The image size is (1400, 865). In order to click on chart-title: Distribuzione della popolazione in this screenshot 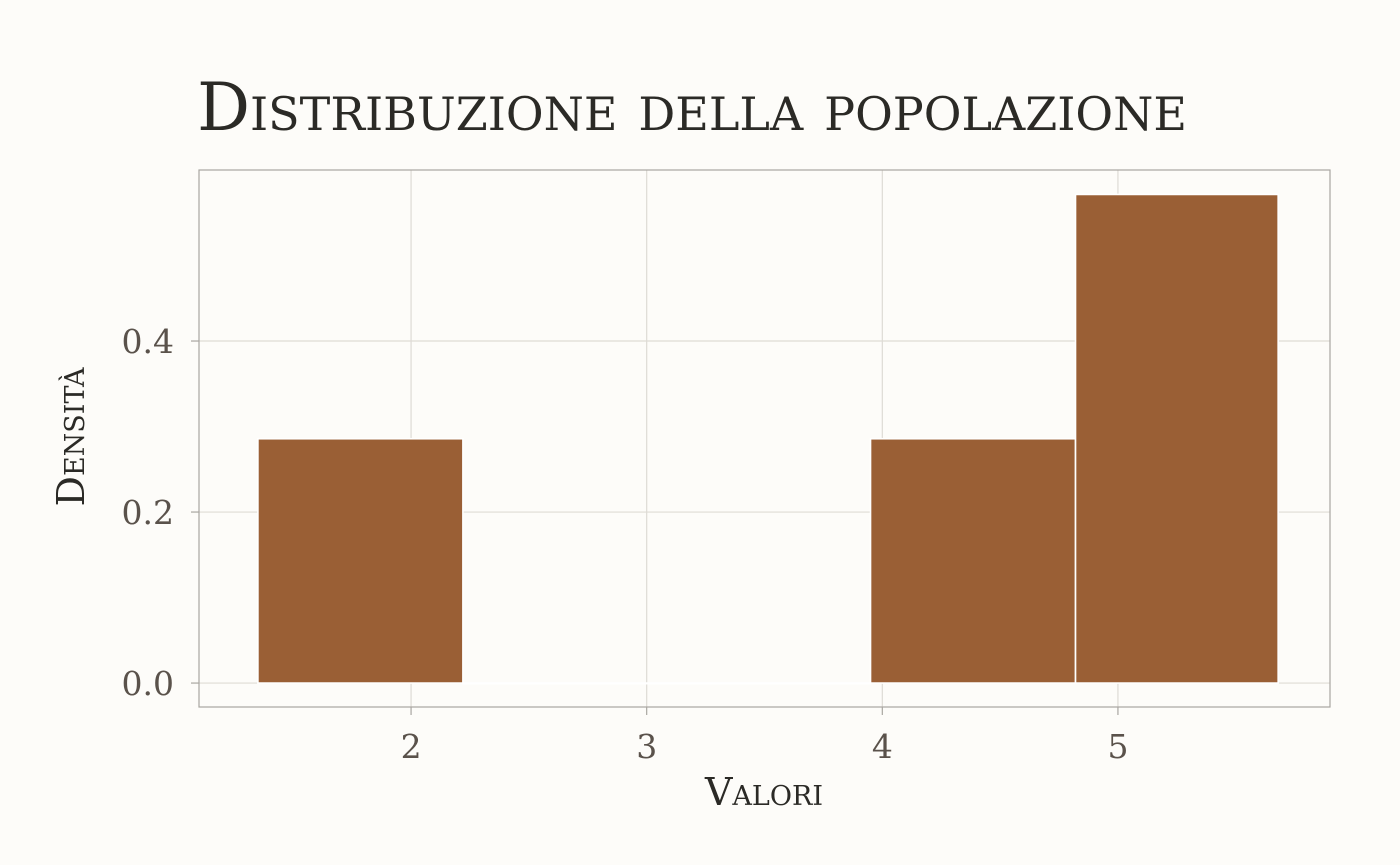, I will do `click(692, 107)`.